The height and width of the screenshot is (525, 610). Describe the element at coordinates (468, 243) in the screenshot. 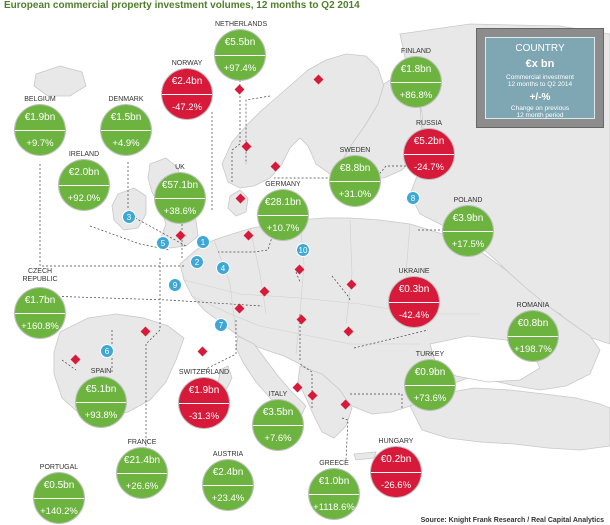

I see `poland-change: +17.5%` at that location.